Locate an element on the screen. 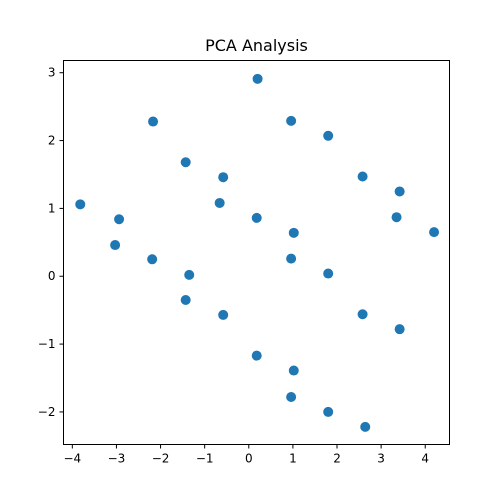  x-tick-label: 2 is located at coordinates (337, 459).